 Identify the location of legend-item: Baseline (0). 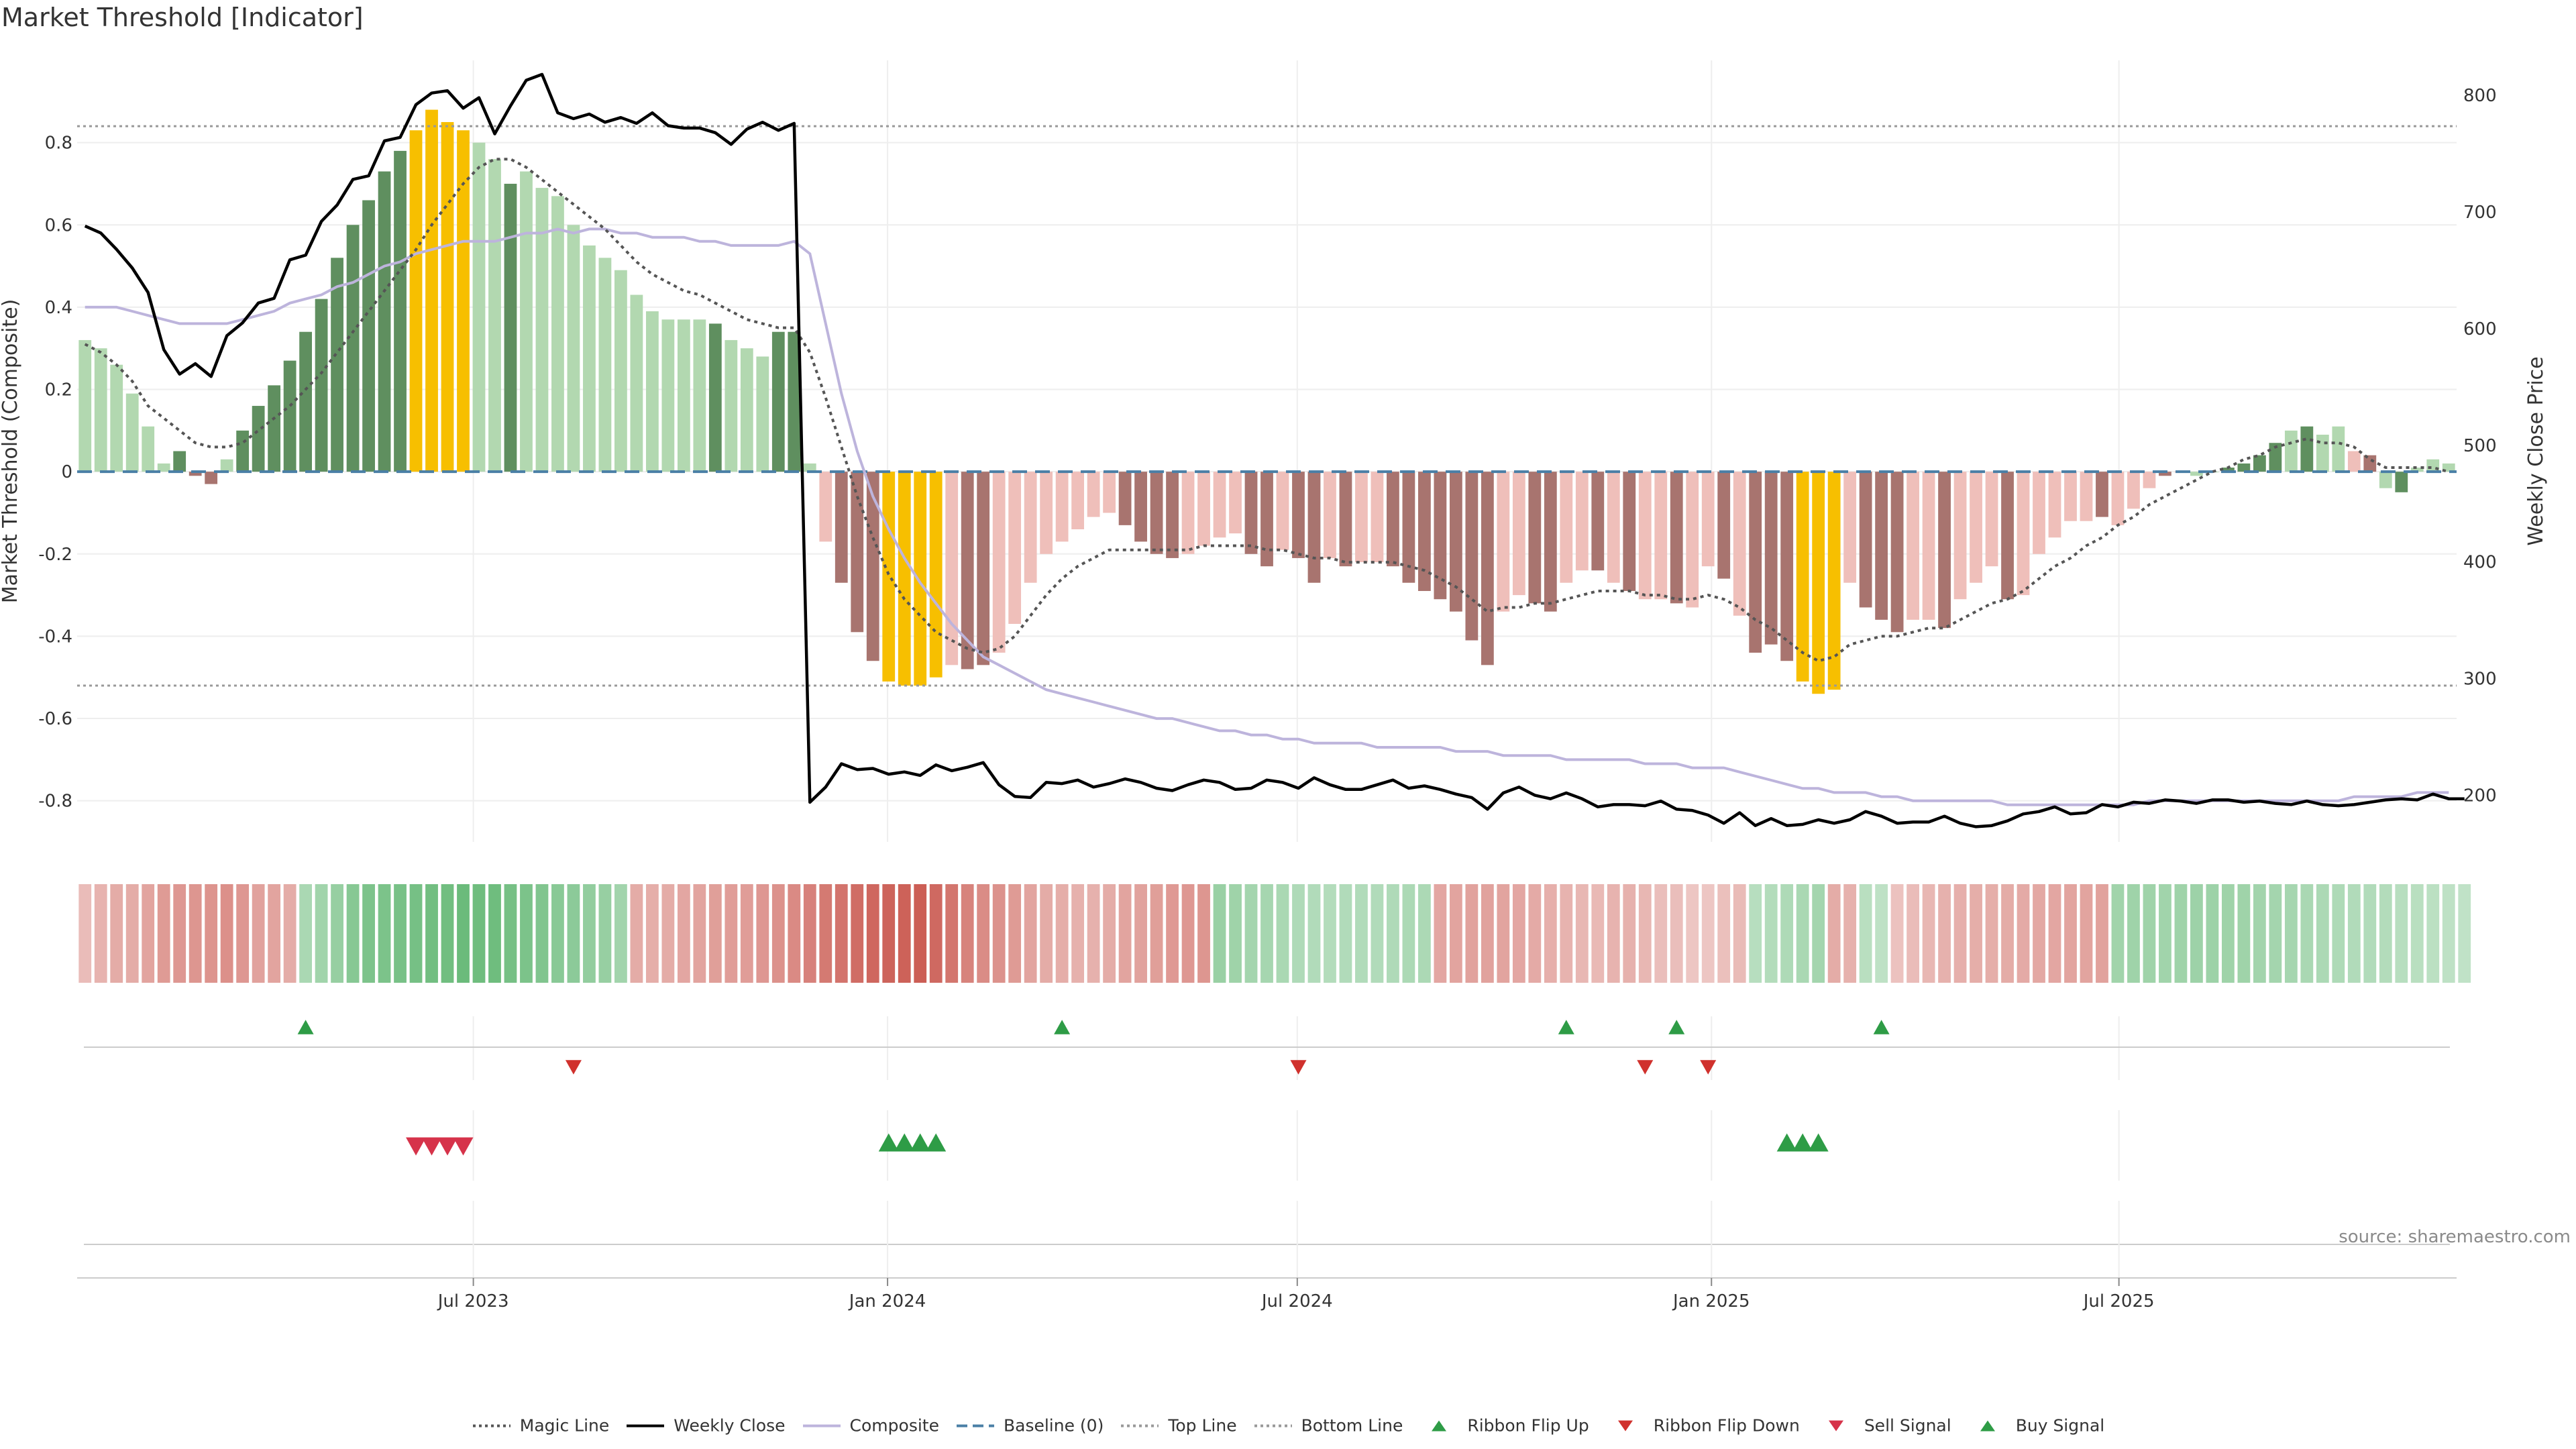
(1029, 1426).